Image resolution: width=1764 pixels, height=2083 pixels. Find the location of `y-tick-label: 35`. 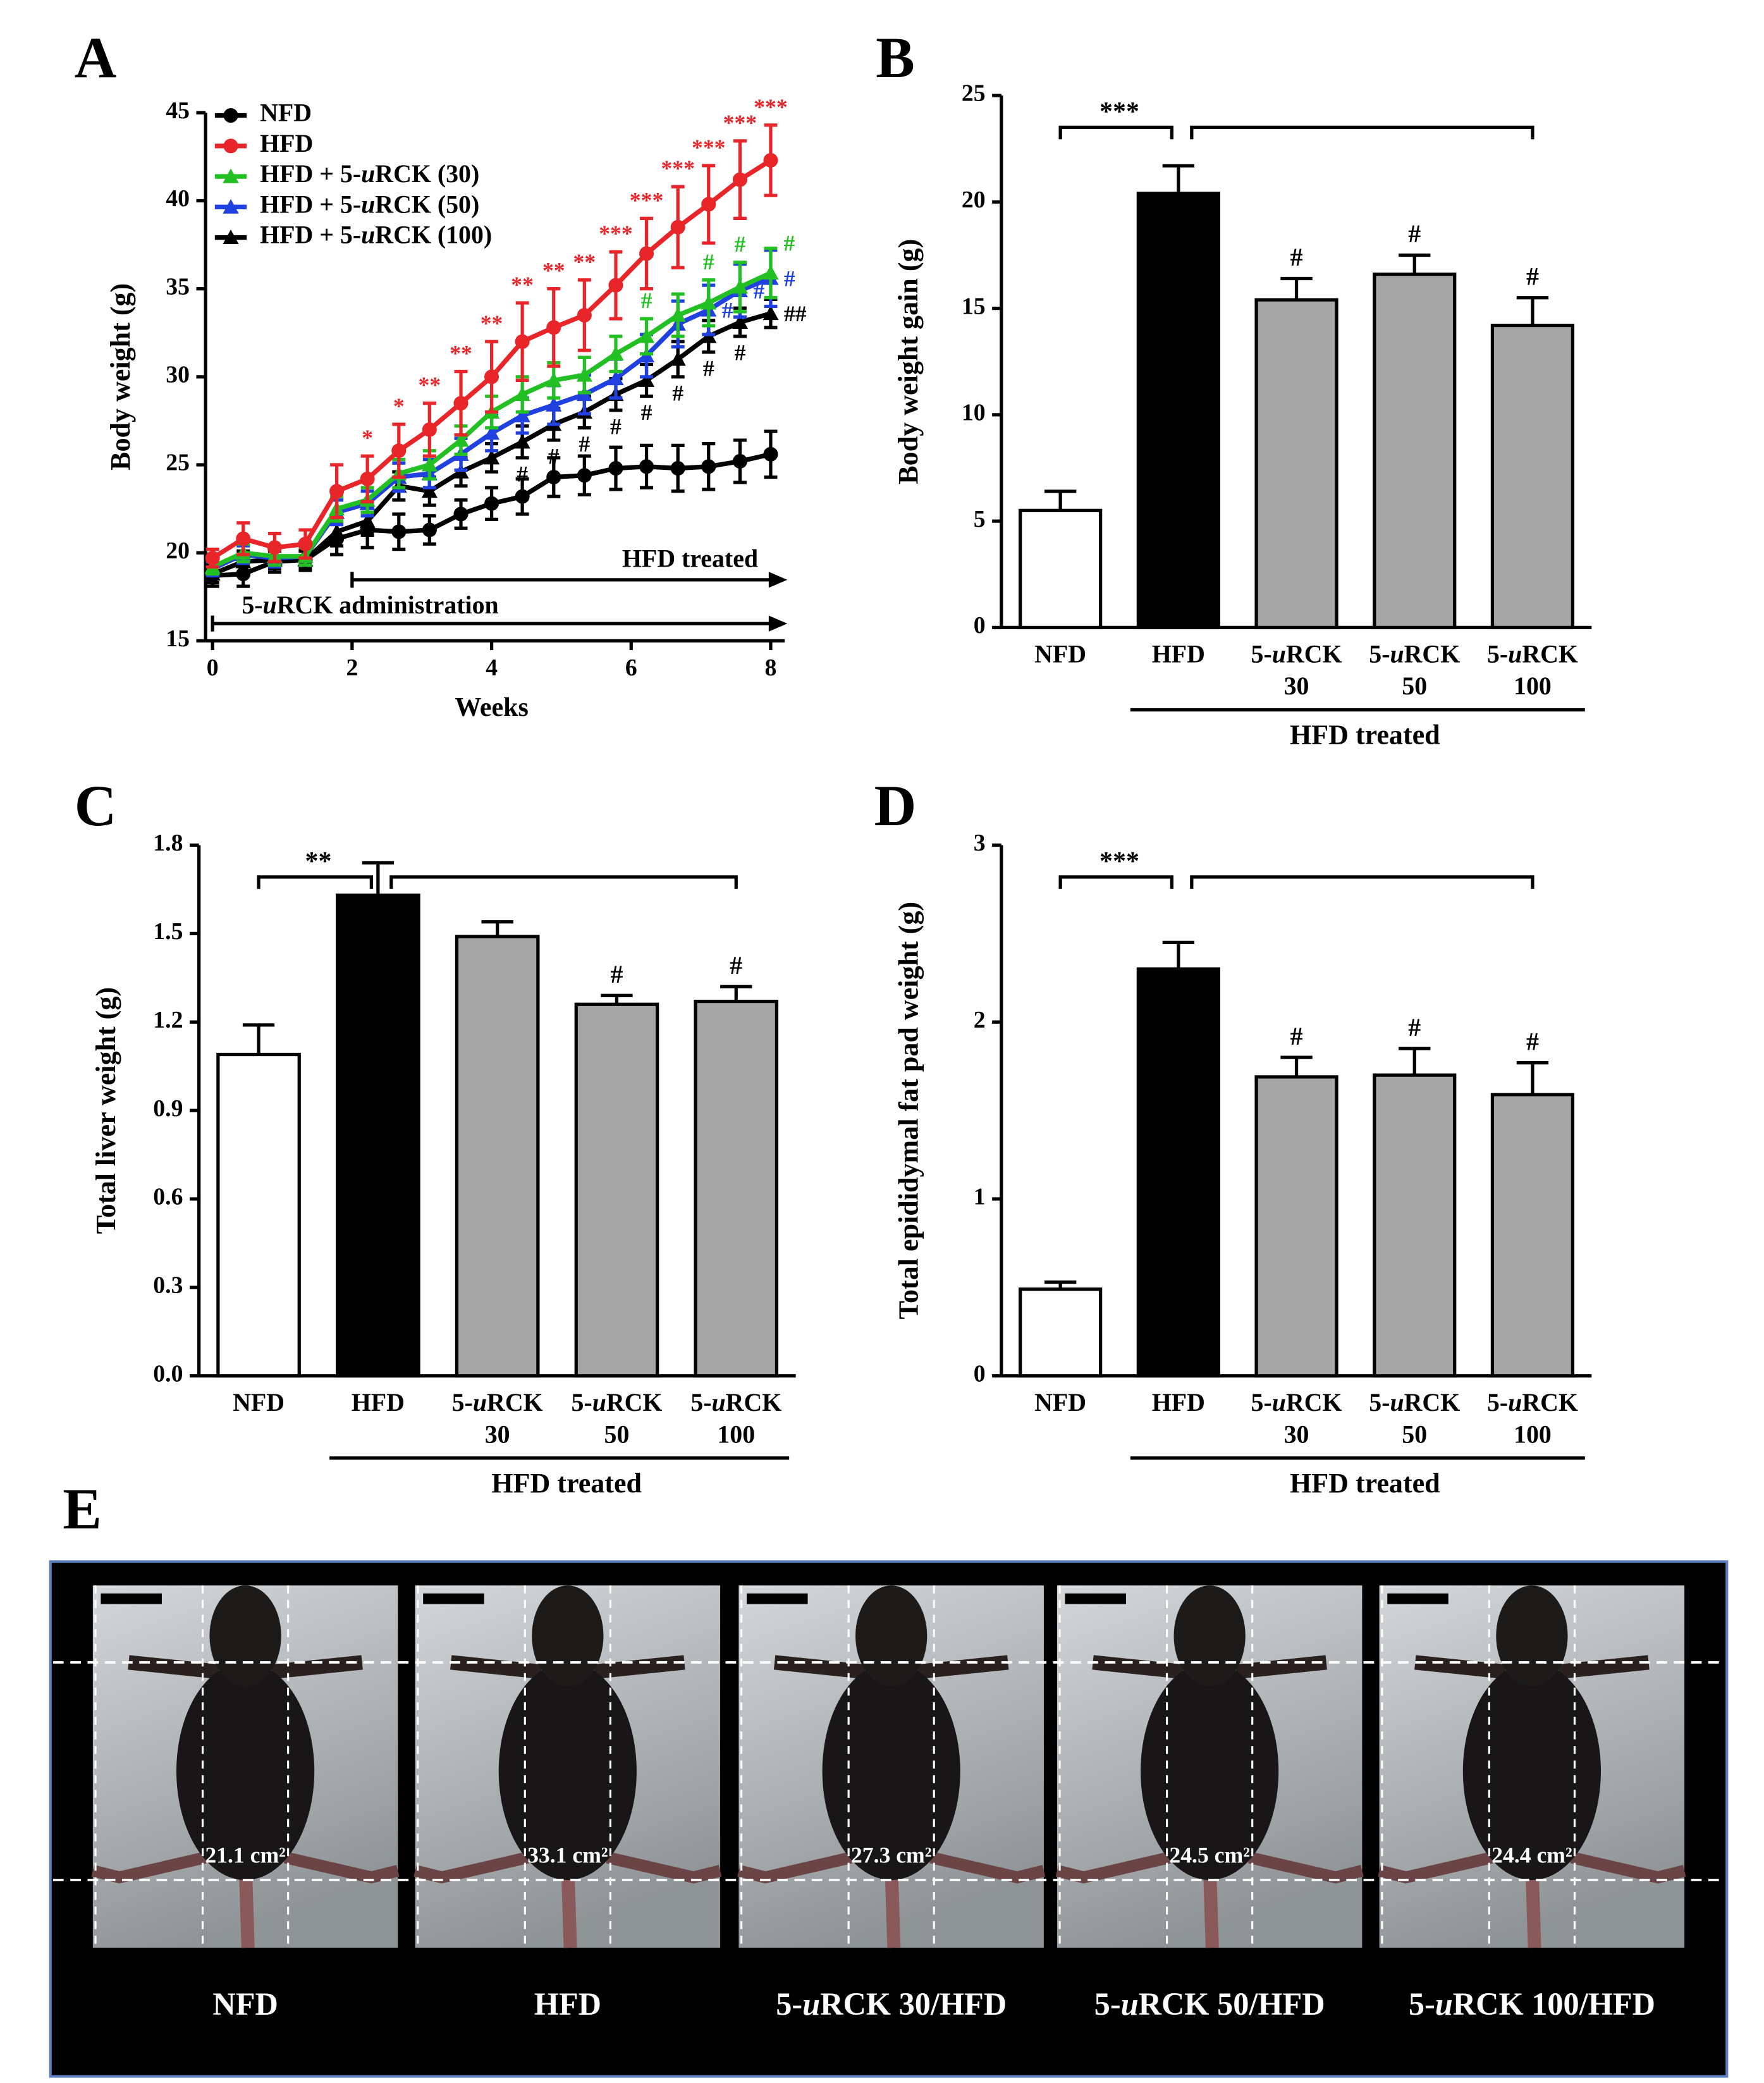

y-tick-label: 35 is located at coordinates (178, 286).